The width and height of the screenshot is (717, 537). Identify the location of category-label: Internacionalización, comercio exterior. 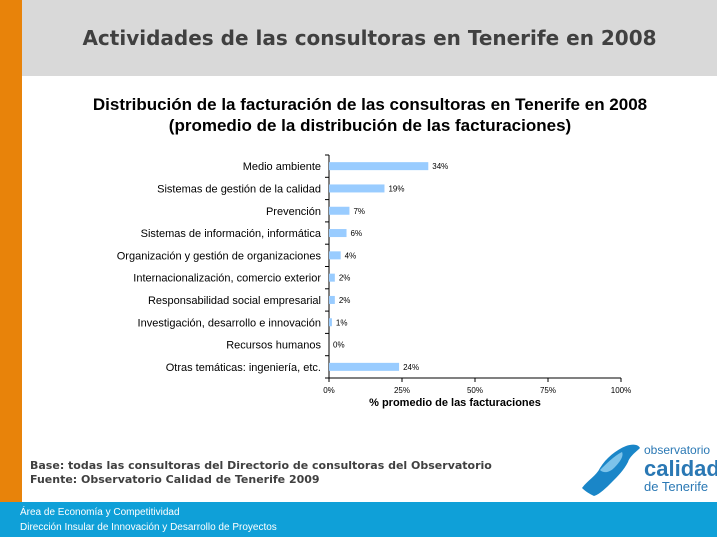
(227, 279).